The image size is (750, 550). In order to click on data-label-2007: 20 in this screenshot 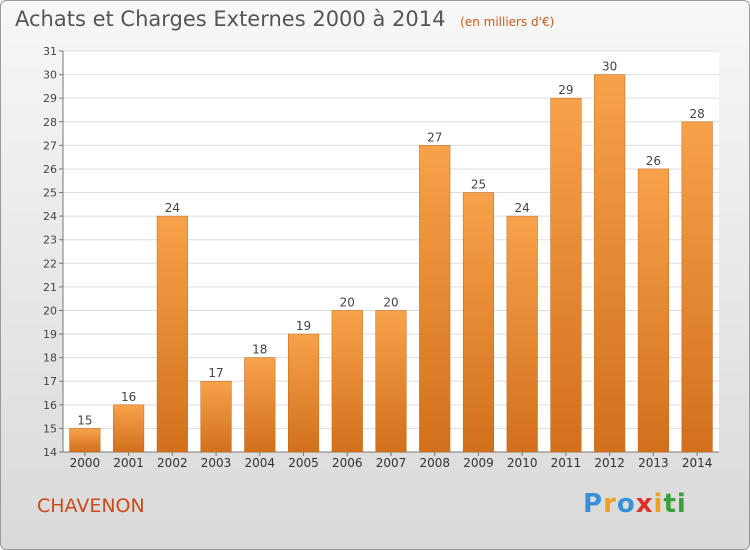, I will do `click(390, 302)`.